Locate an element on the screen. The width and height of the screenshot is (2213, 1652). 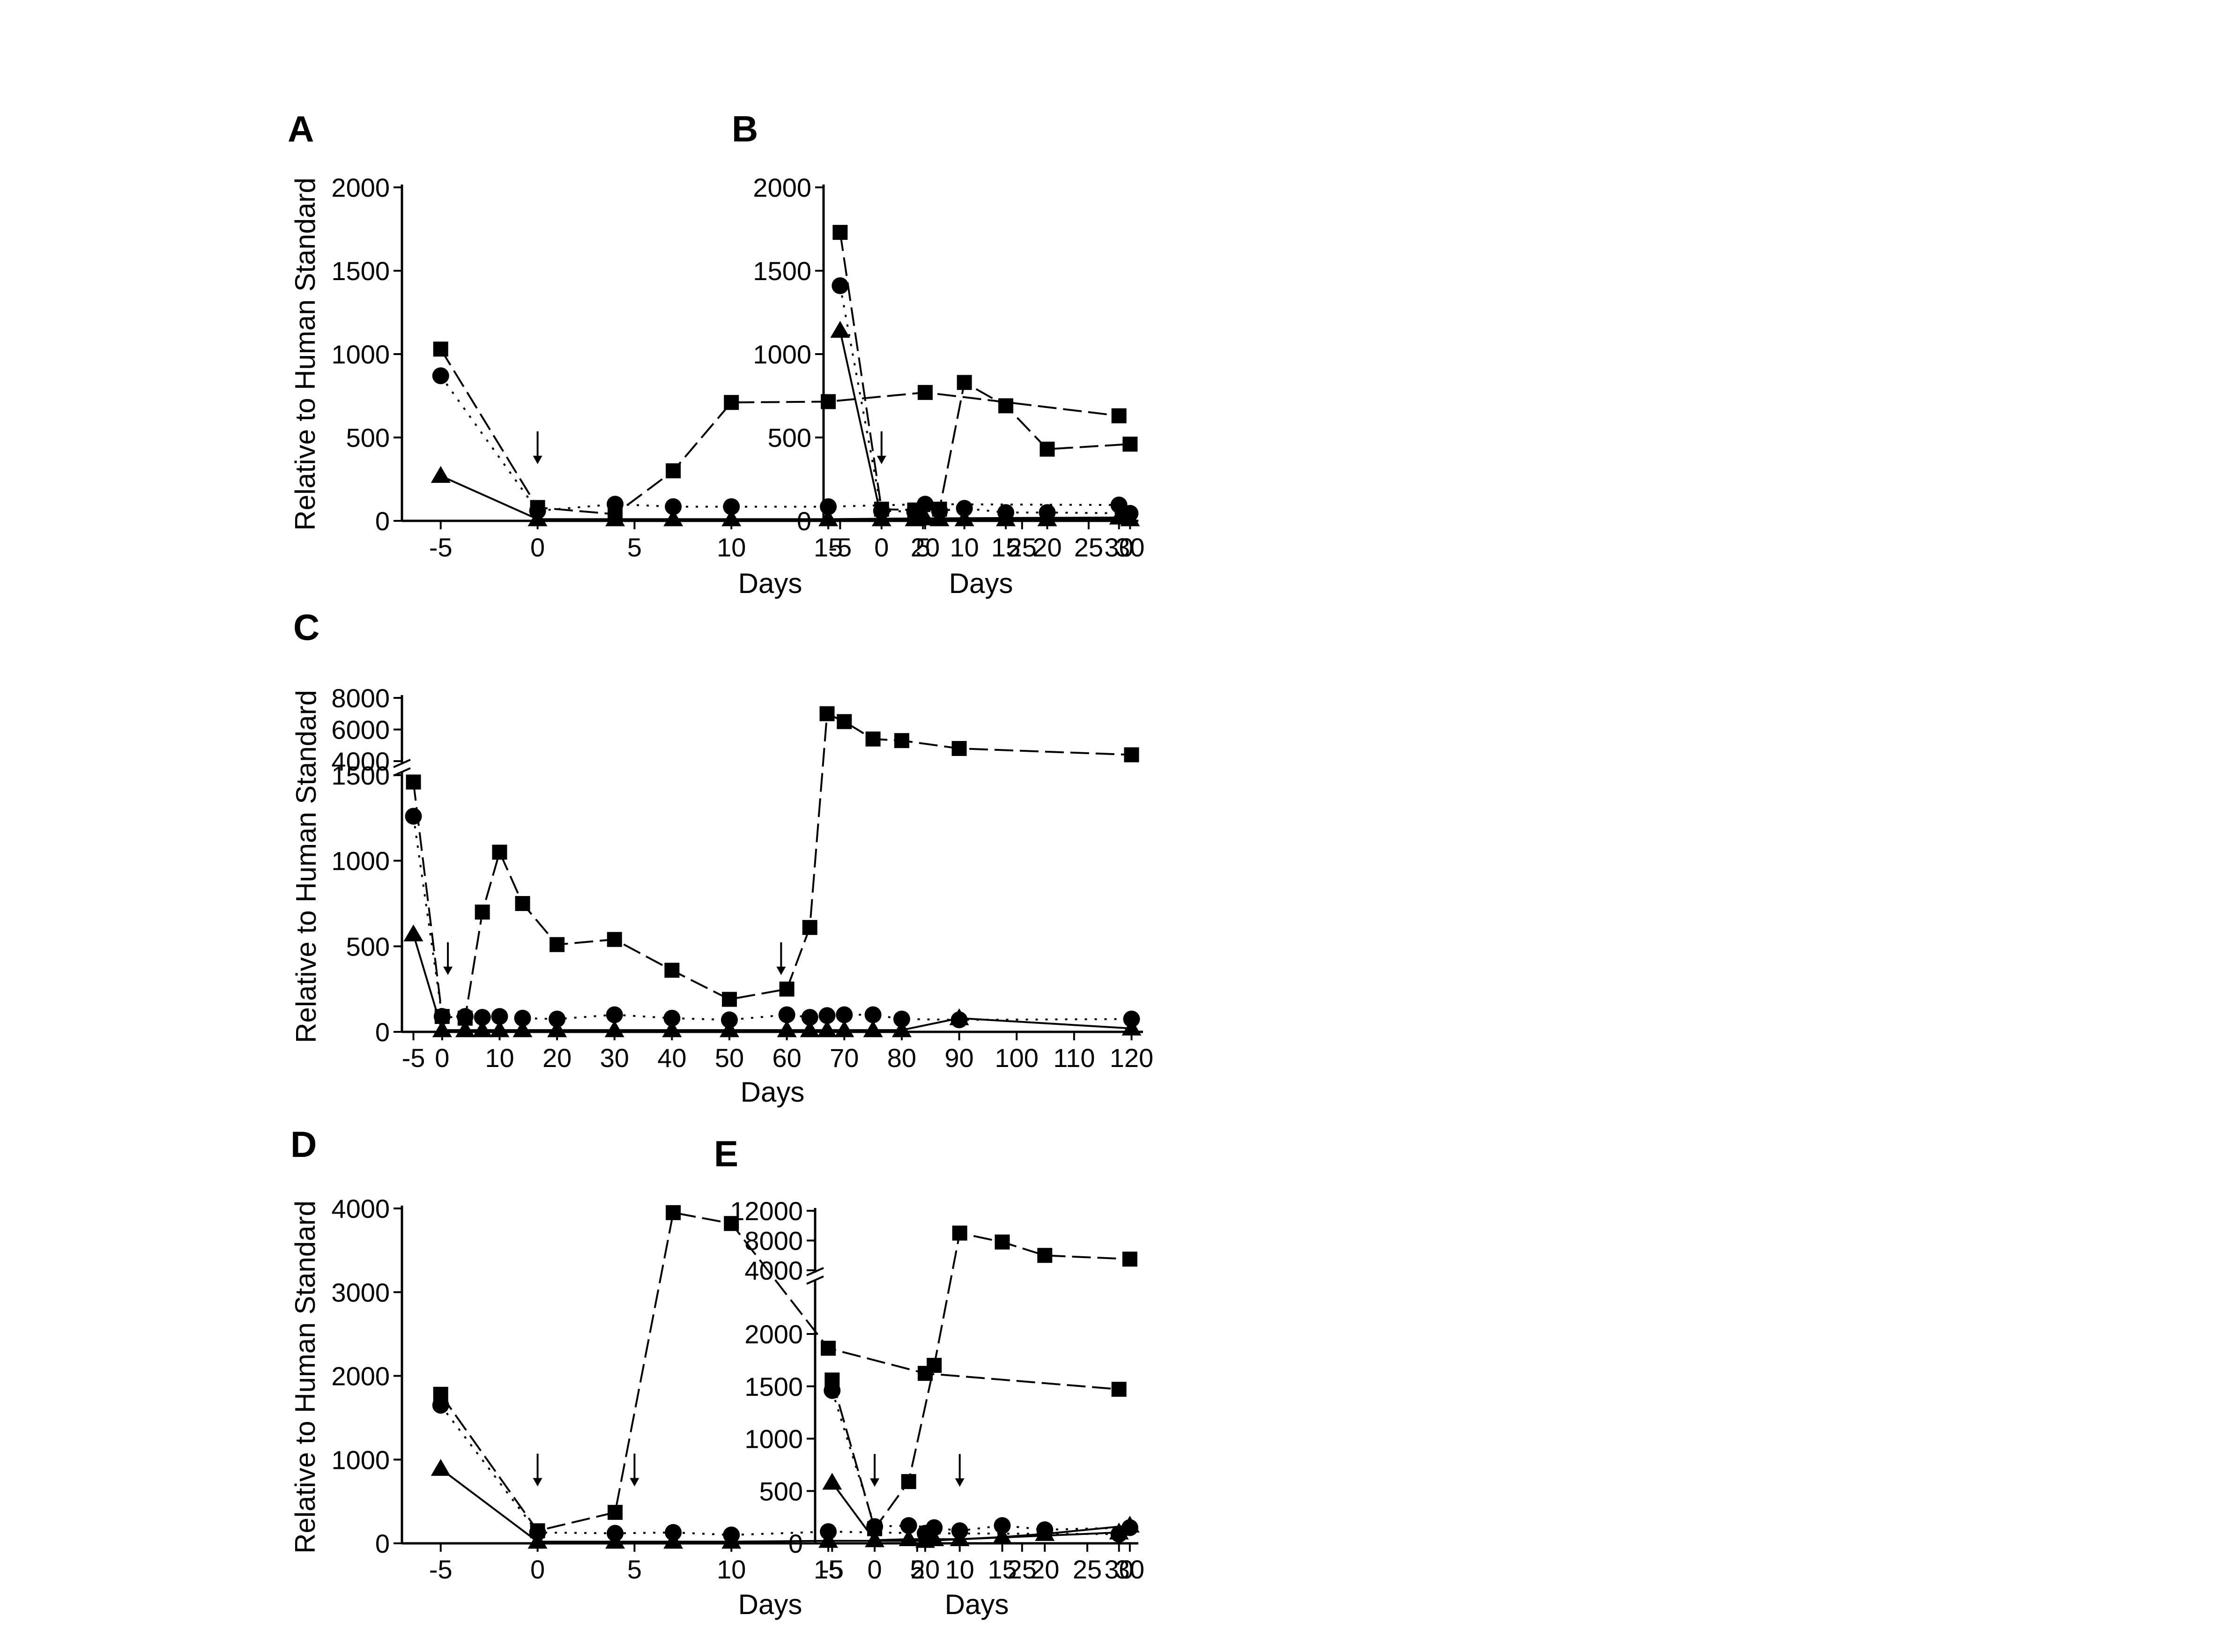
x-tick-label: 5 is located at coordinates (634, 547).